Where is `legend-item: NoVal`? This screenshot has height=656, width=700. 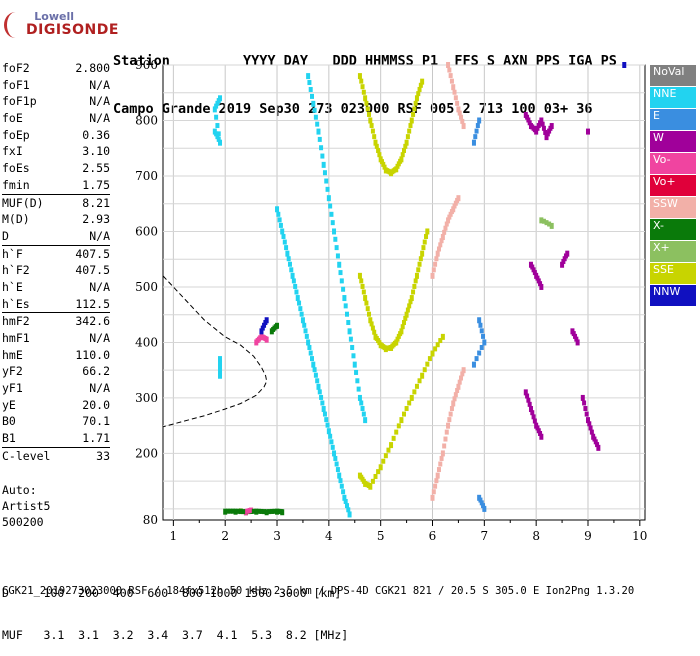
legend-item: NoVal is located at coordinates (673, 75).